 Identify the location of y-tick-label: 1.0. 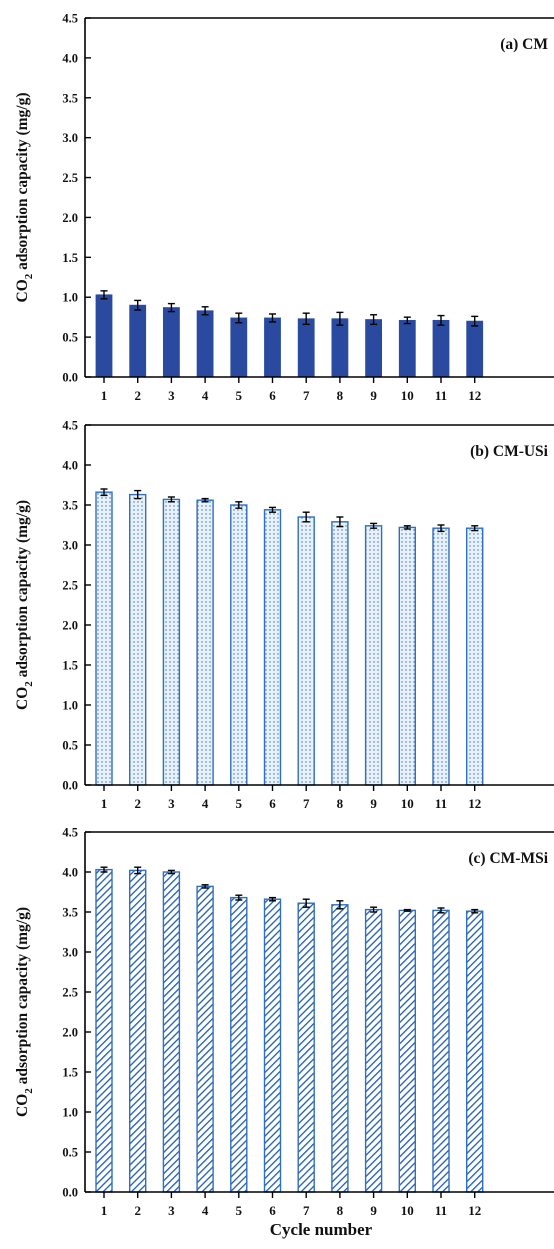
(70, 298).